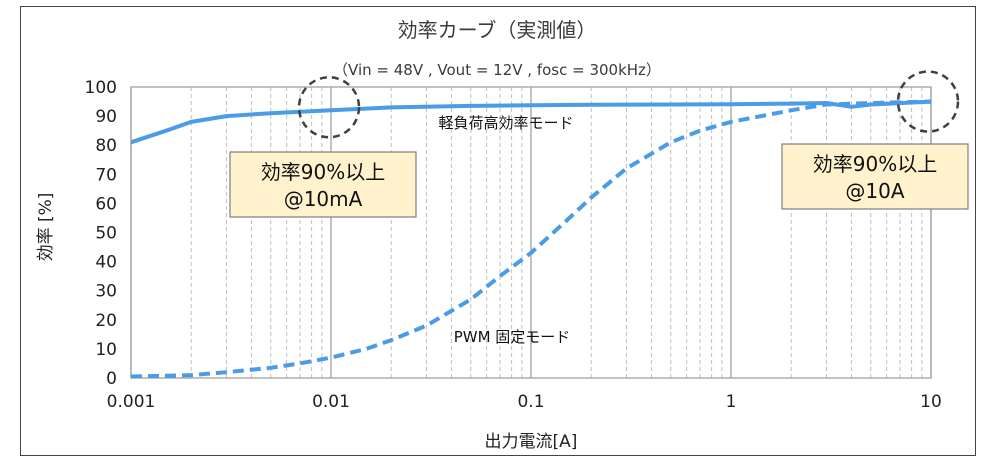 Image resolution: width=1000 pixels, height=464 pixels. I want to click on x-tick-label: 0.01, so click(331, 402).